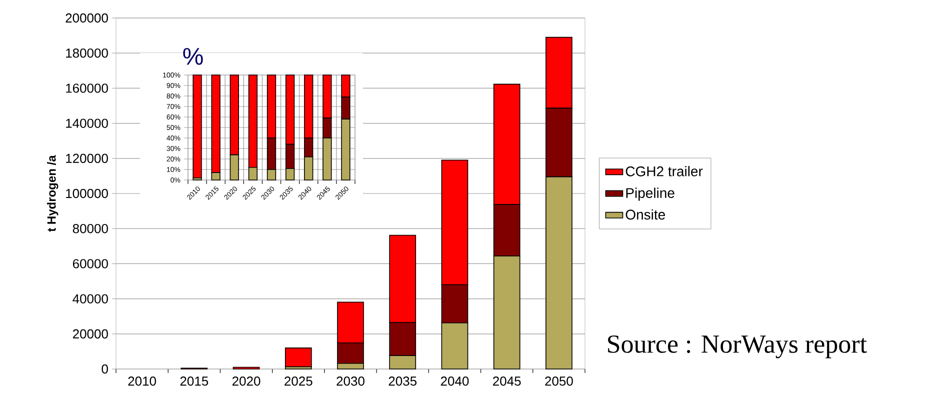 Image resolution: width=934 pixels, height=405 pixels. Describe the element at coordinates (454, 381) in the screenshot. I see `x-tick-label: 2040` at that location.